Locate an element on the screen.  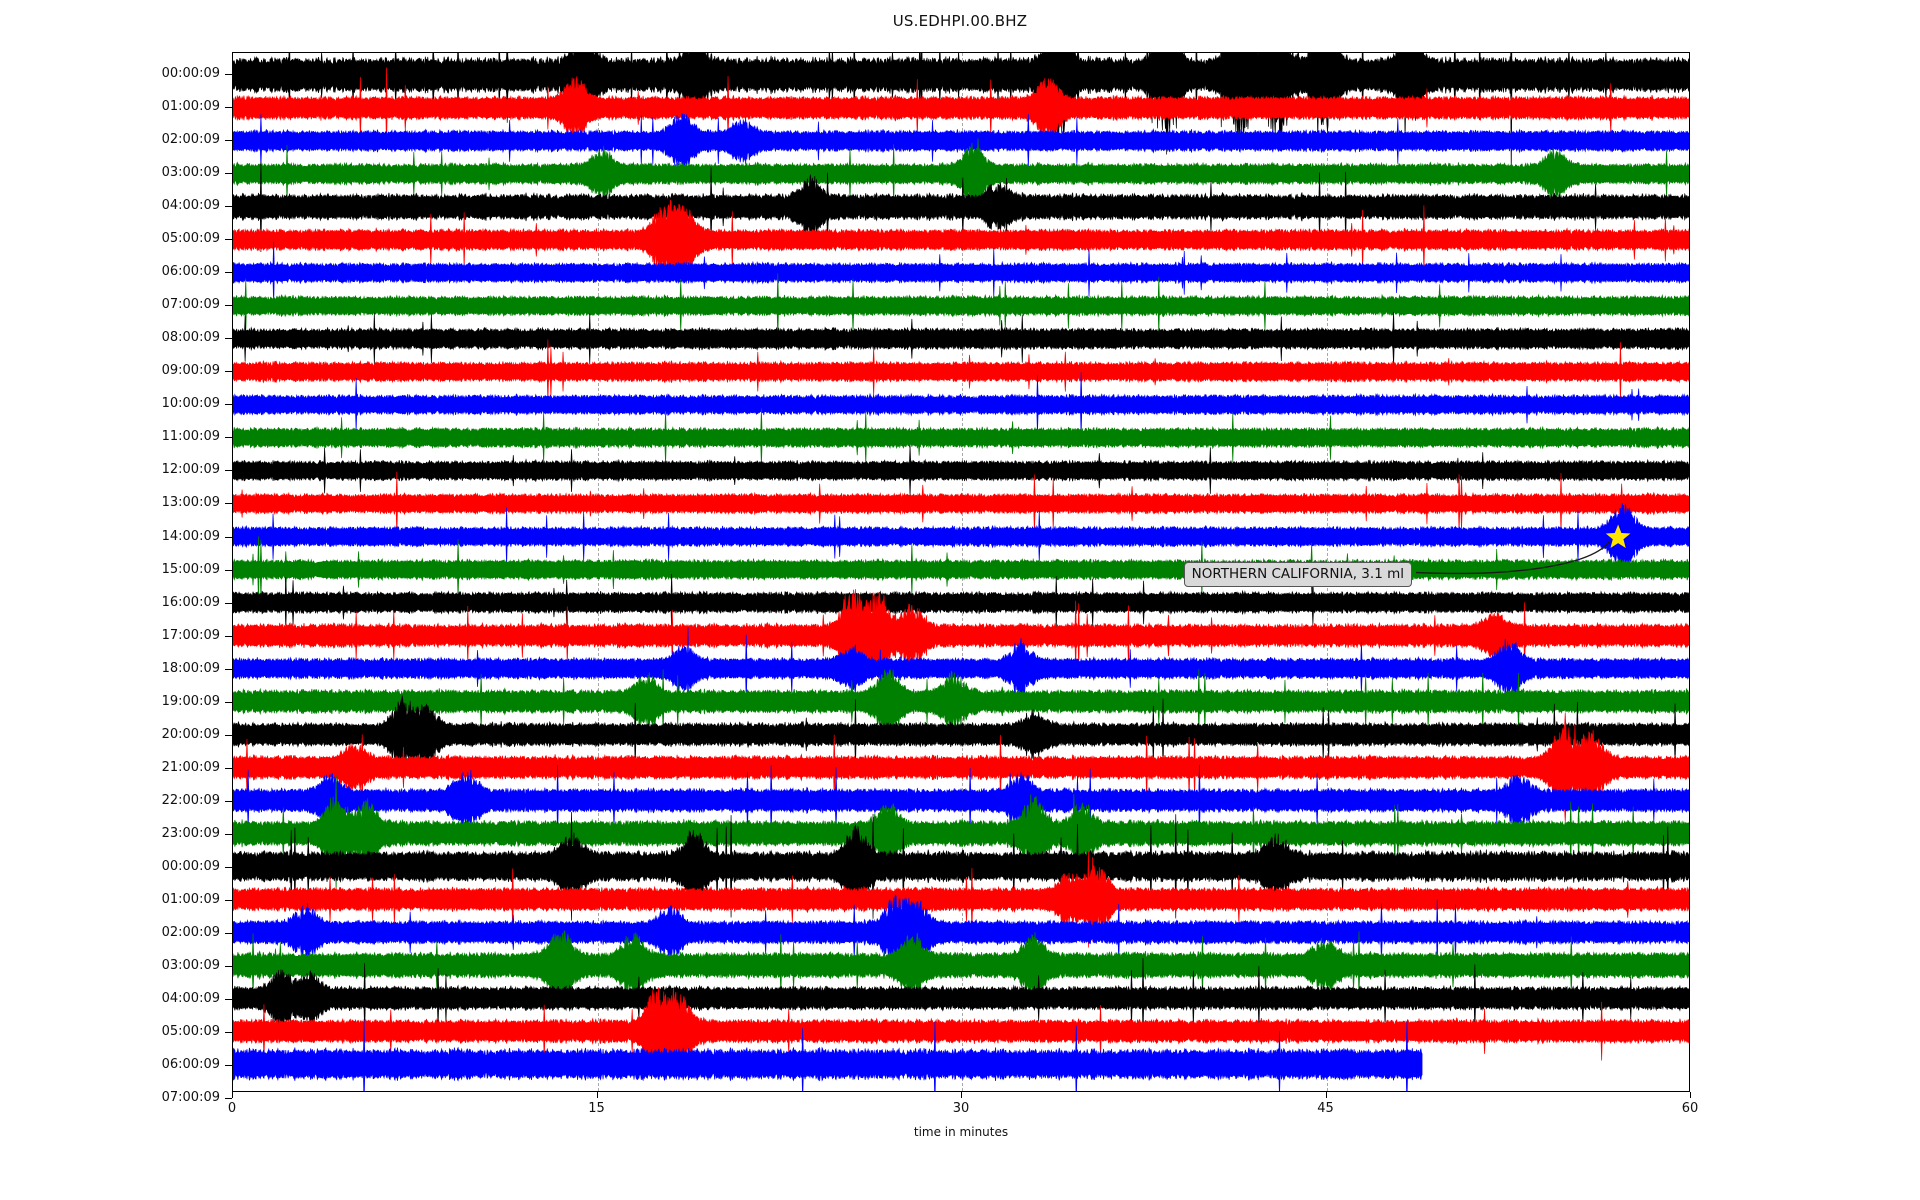
x-axis-tick-label: 30 is located at coordinates (961, 1108).